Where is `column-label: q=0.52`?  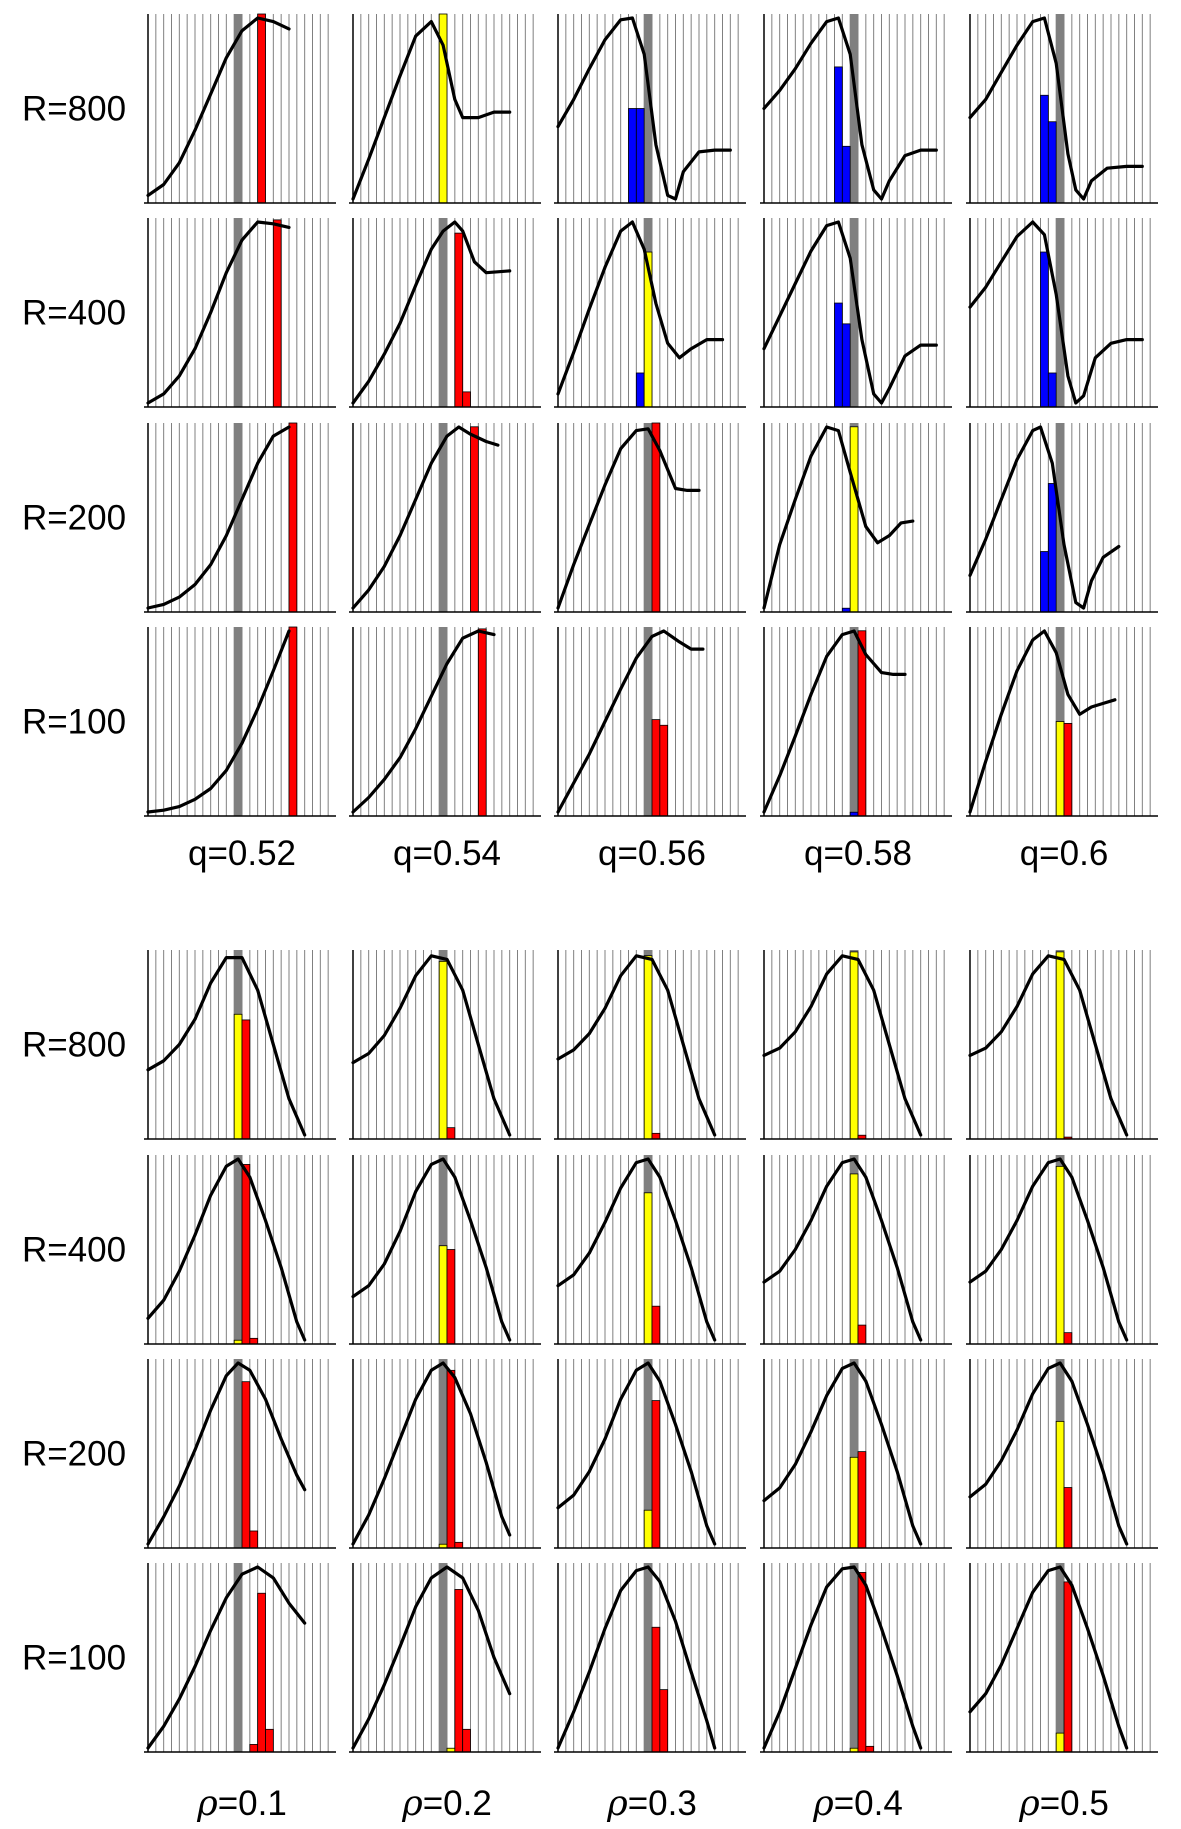
column-label: q=0.52 is located at coordinates (242, 853).